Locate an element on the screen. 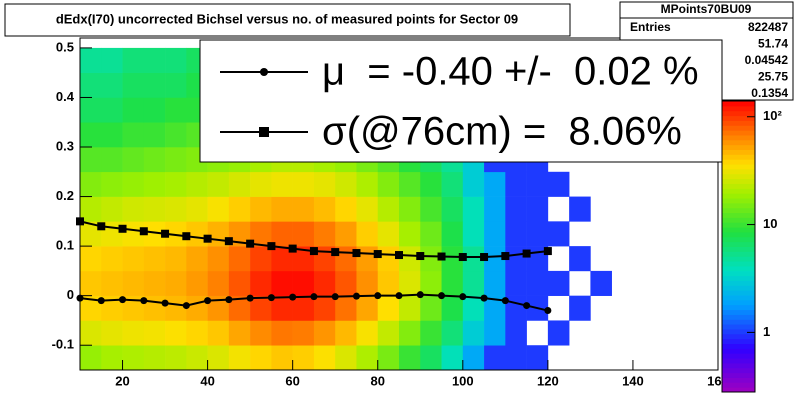  y-tick-label: -0.1 is located at coordinates (63, 344).